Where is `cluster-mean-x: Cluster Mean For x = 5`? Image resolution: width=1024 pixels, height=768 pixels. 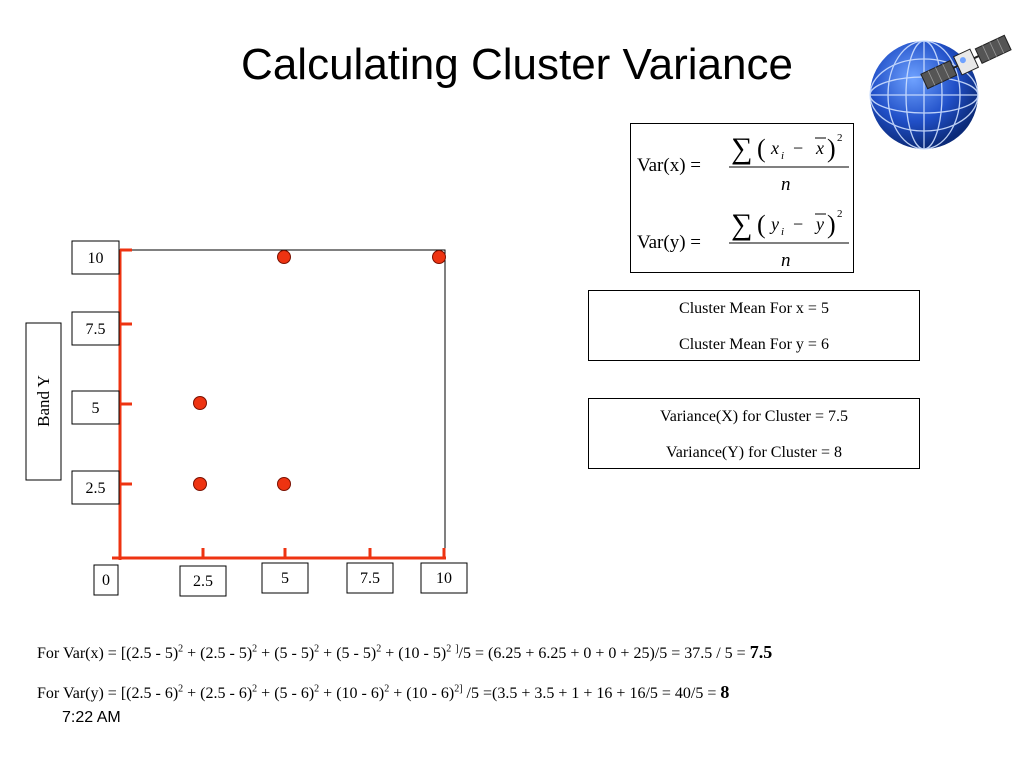 cluster-mean-x: Cluster Mean For x = 5 is located at coordinates (754, 308).